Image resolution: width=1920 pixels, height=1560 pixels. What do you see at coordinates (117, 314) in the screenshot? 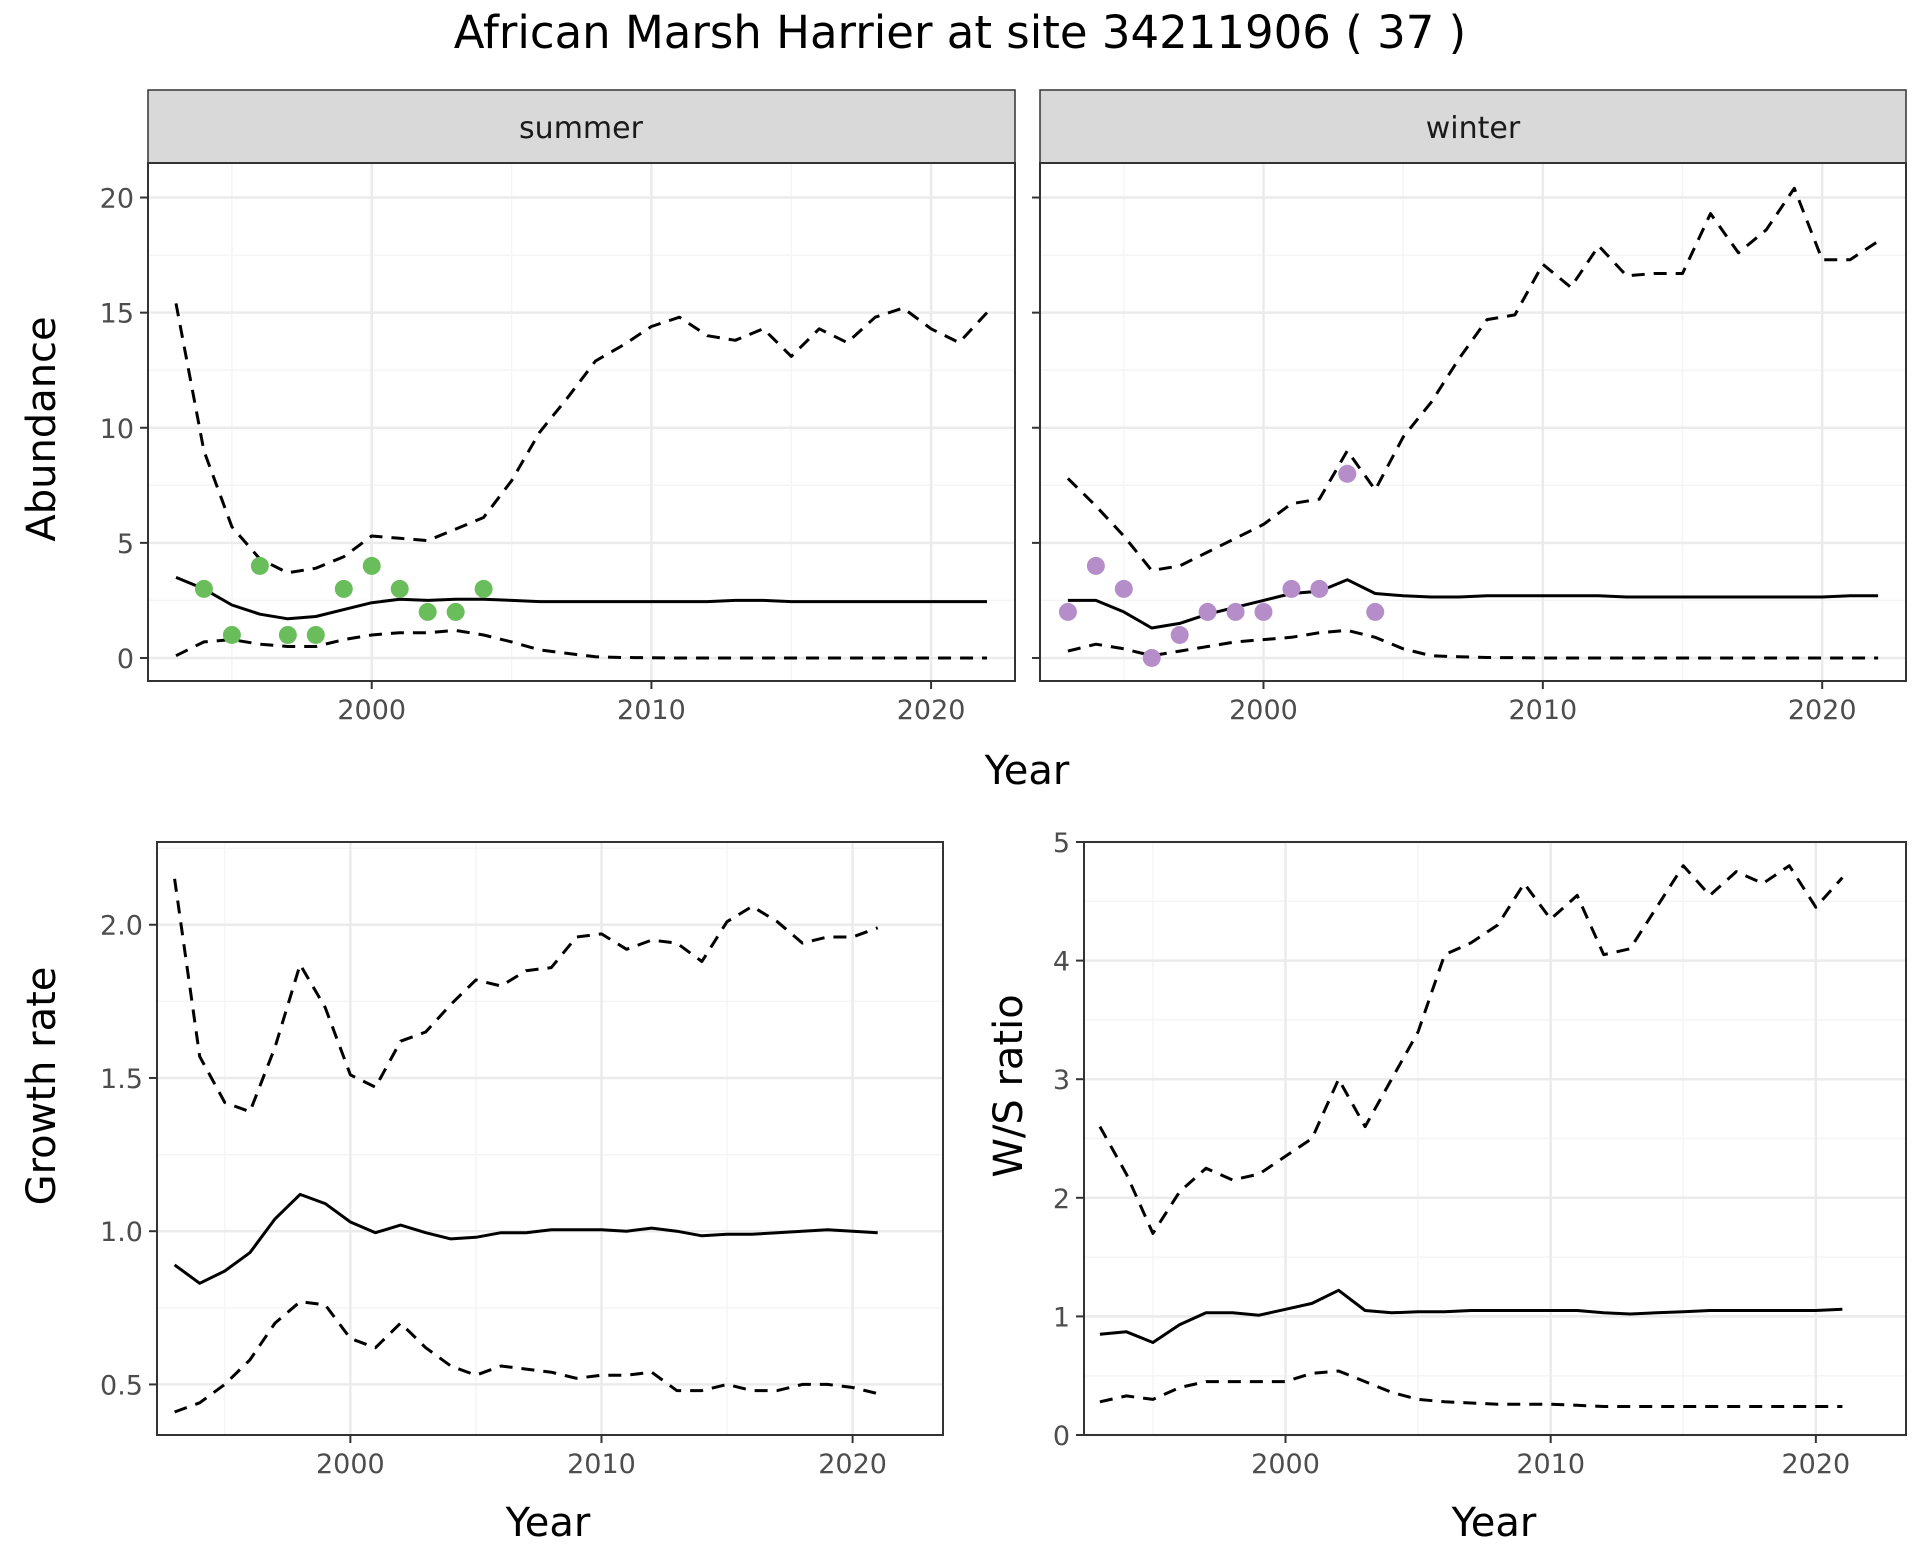
I see `y-tick-label: 15` at bounding box center [117, 314].